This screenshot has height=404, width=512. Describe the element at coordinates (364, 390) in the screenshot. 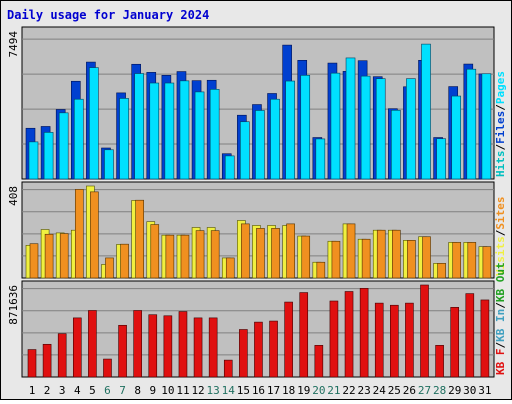

I see `x-tick-label: 23` at that location.